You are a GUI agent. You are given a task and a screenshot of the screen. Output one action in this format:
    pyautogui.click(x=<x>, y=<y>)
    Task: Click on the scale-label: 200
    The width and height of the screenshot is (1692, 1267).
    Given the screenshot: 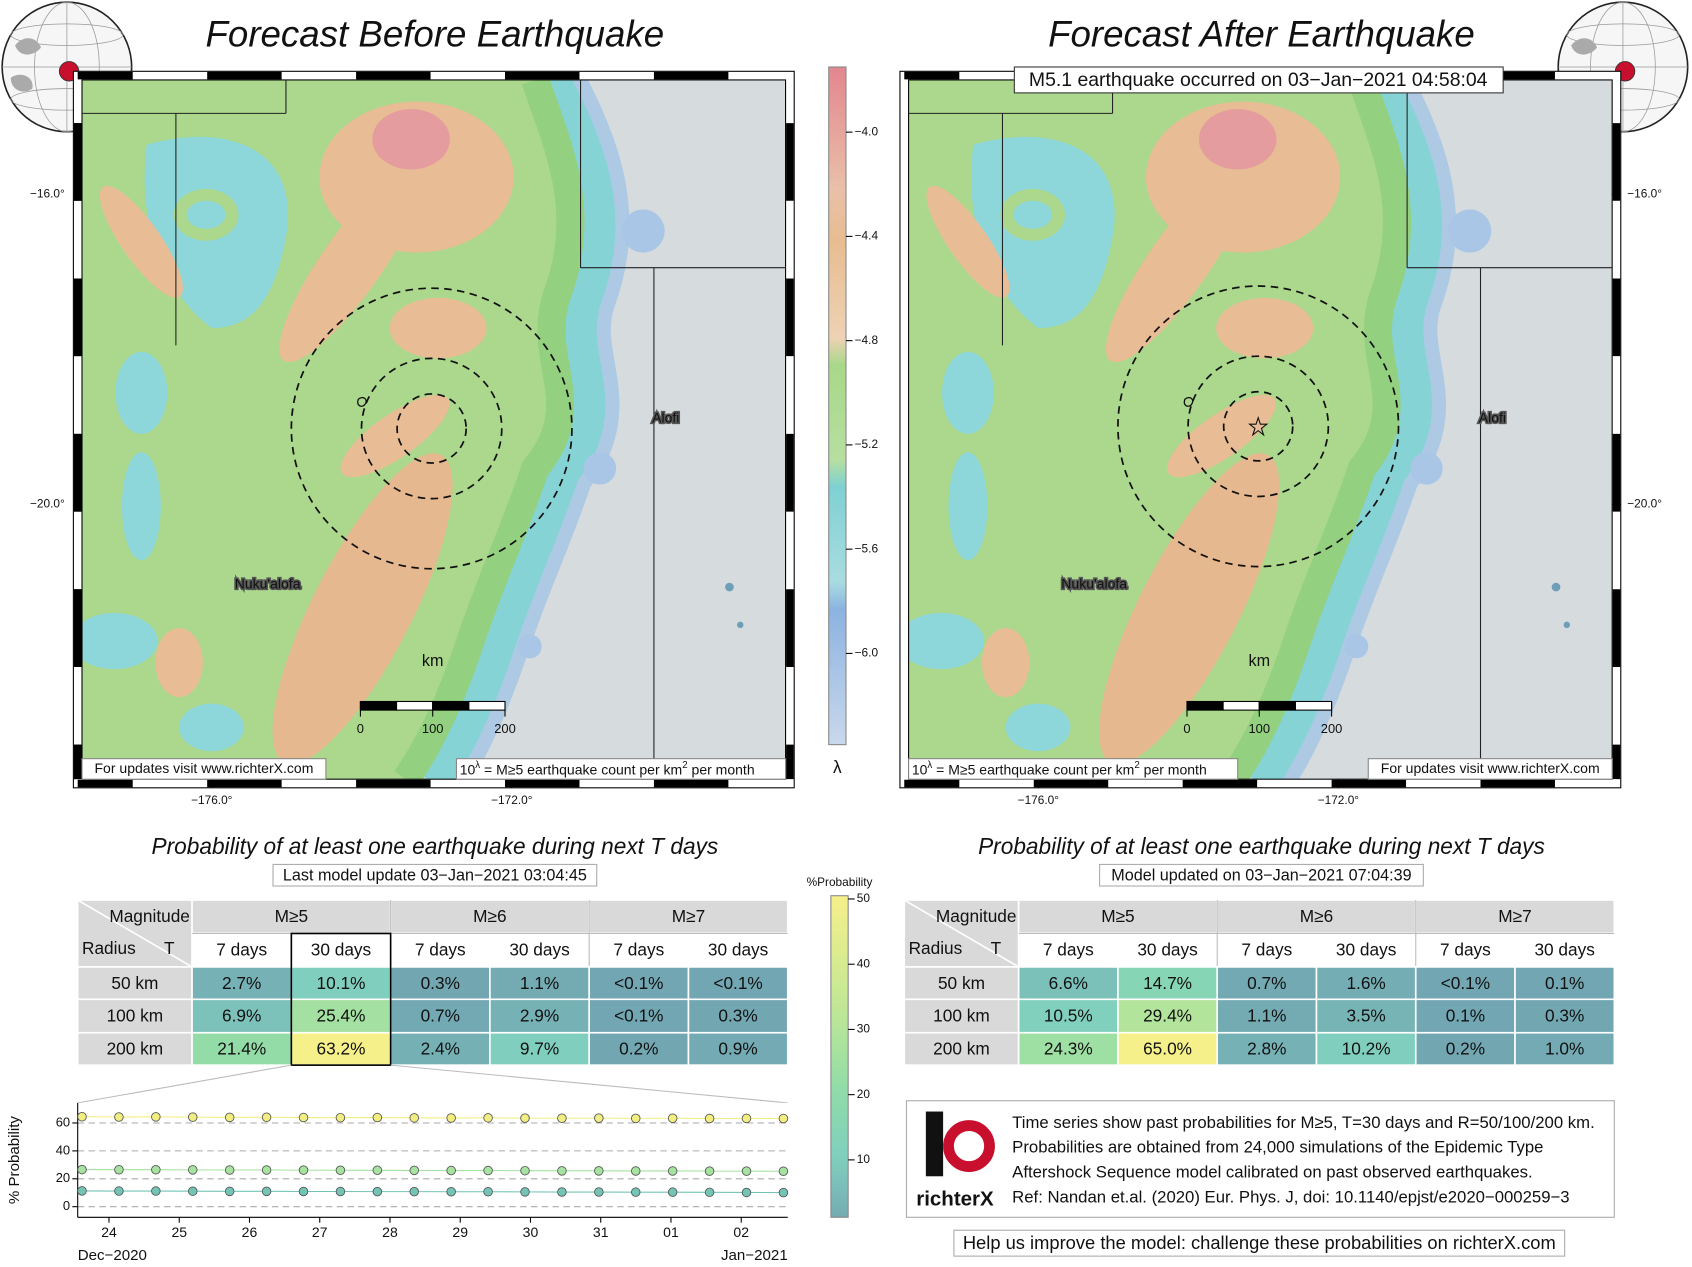 What is the action you would take?
    pyautogui.click(x=505, y=728)
    